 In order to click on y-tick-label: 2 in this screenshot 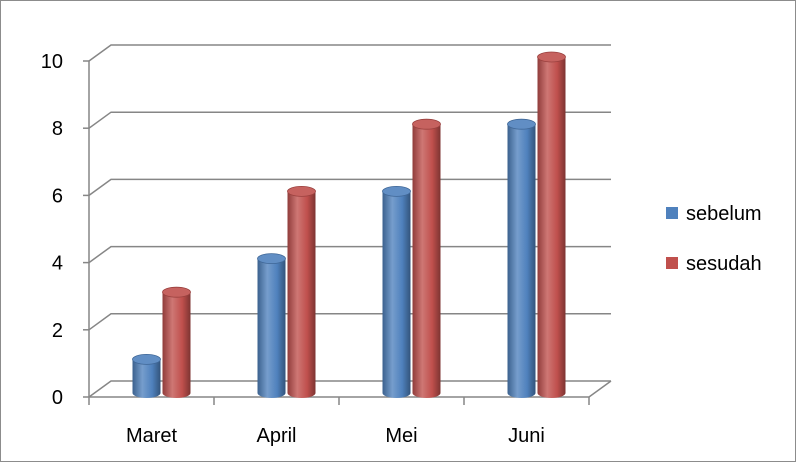, I will do `click(57, 331)`.